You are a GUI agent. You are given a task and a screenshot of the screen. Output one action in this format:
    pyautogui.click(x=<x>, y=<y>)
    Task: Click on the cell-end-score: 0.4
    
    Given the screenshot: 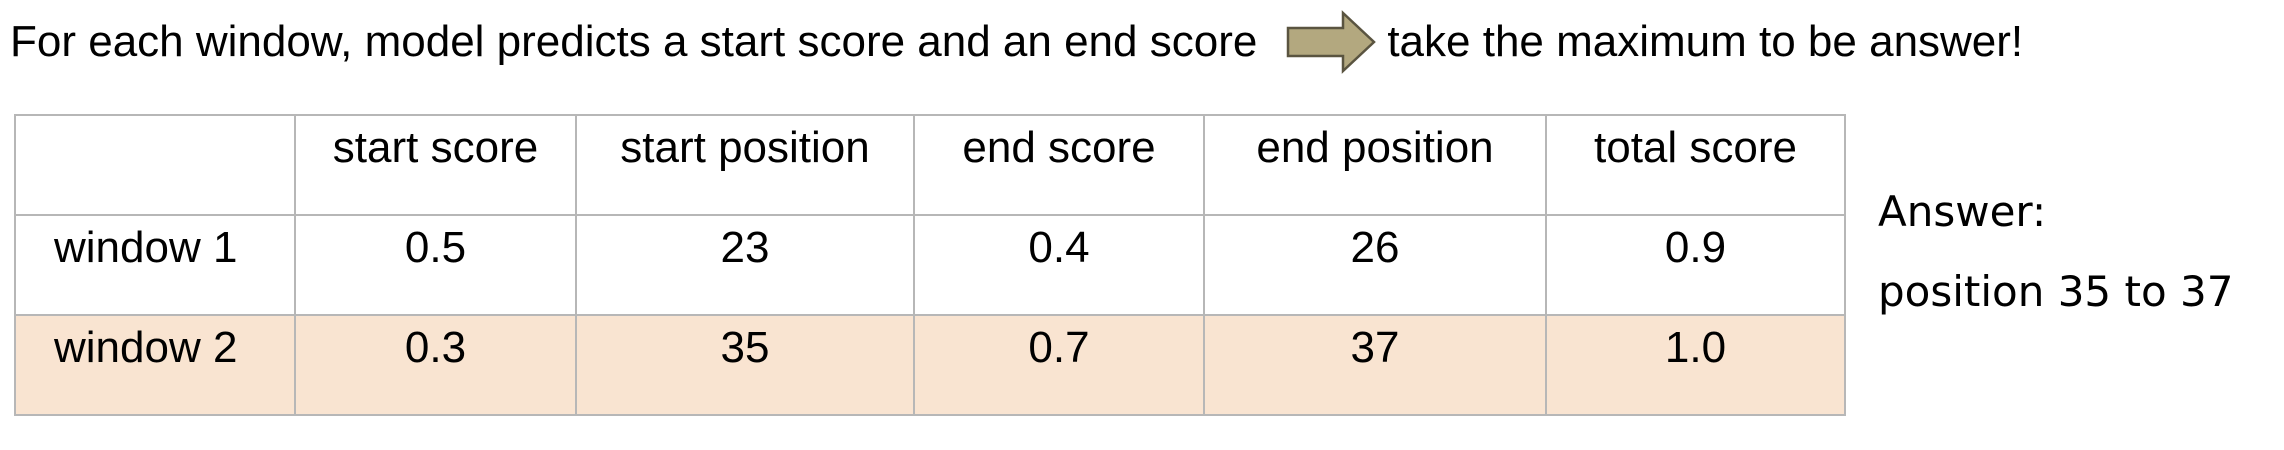 What is the action you would take?
    pyautogui.click(x=1059, y=265)
    